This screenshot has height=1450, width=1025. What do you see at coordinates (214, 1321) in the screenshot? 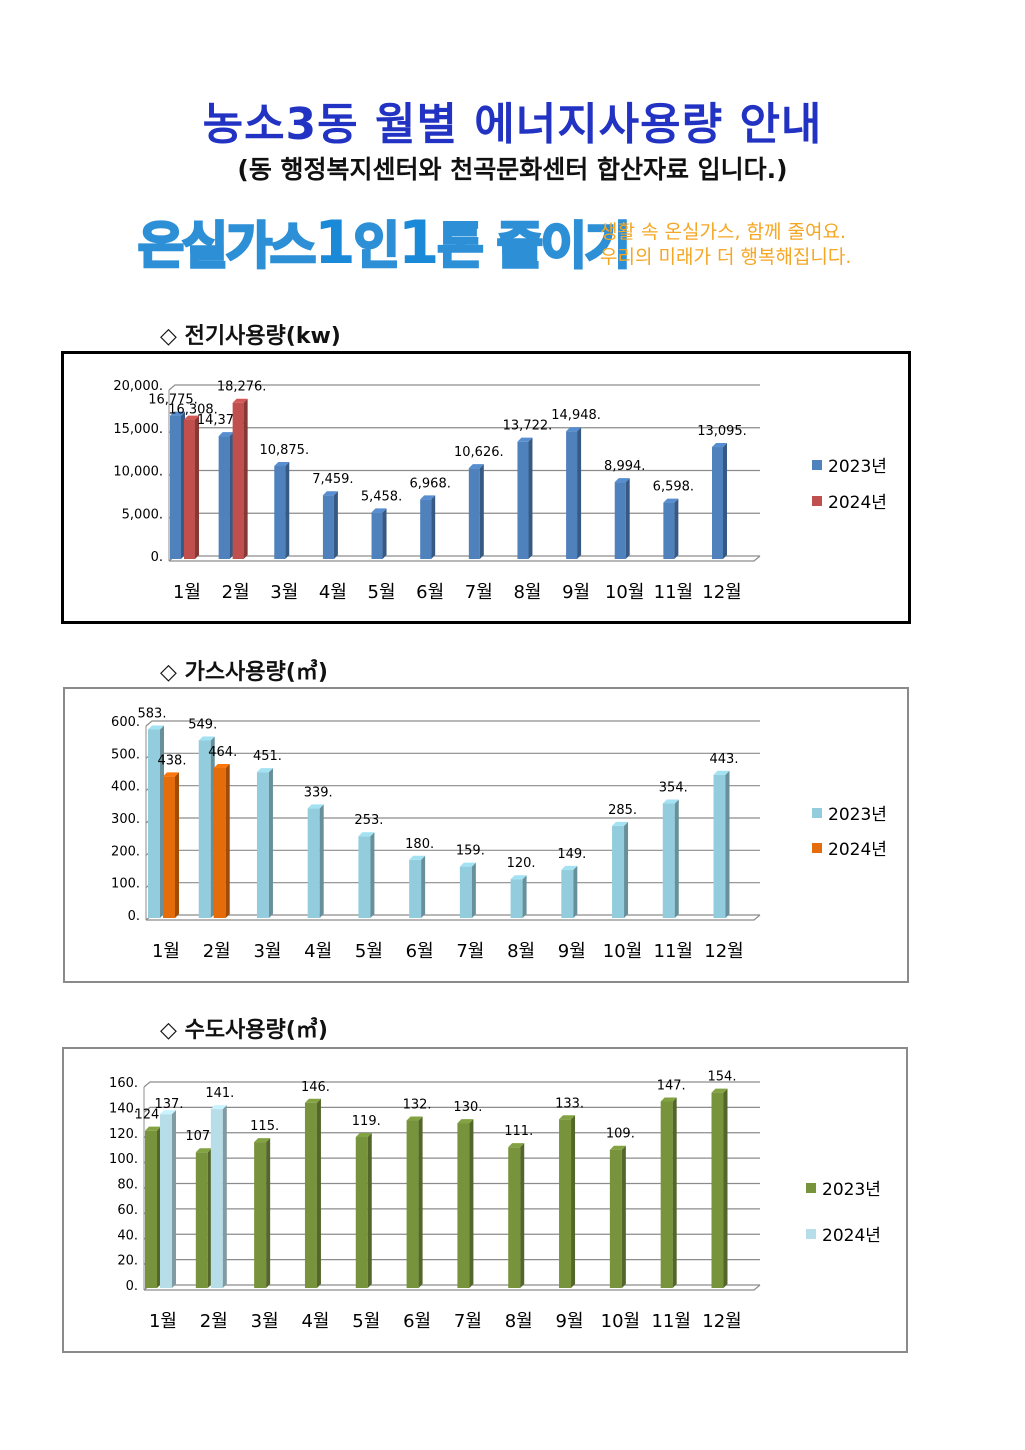
I see `x-tick-label: 2월` at bounding box center [214, 1321].